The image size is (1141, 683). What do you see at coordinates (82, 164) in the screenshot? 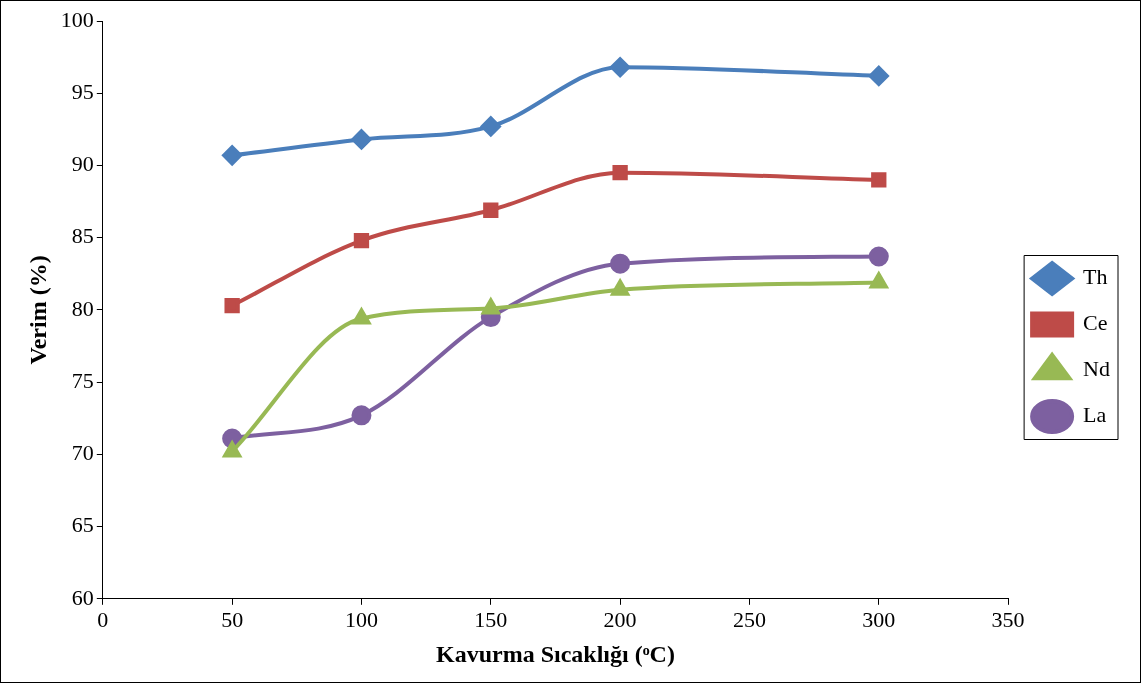
I see `y-tick-label: 90` at bounding box center [82, 164].